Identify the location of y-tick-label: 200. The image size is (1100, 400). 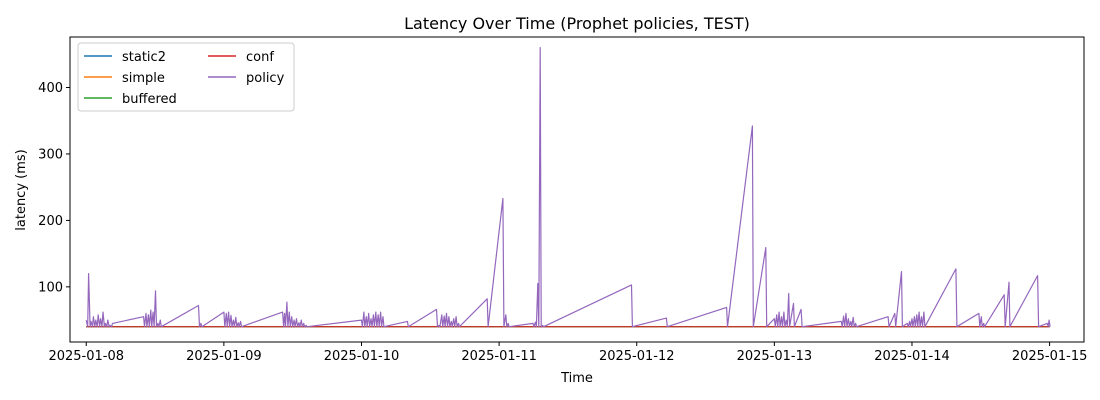
(50, 221).